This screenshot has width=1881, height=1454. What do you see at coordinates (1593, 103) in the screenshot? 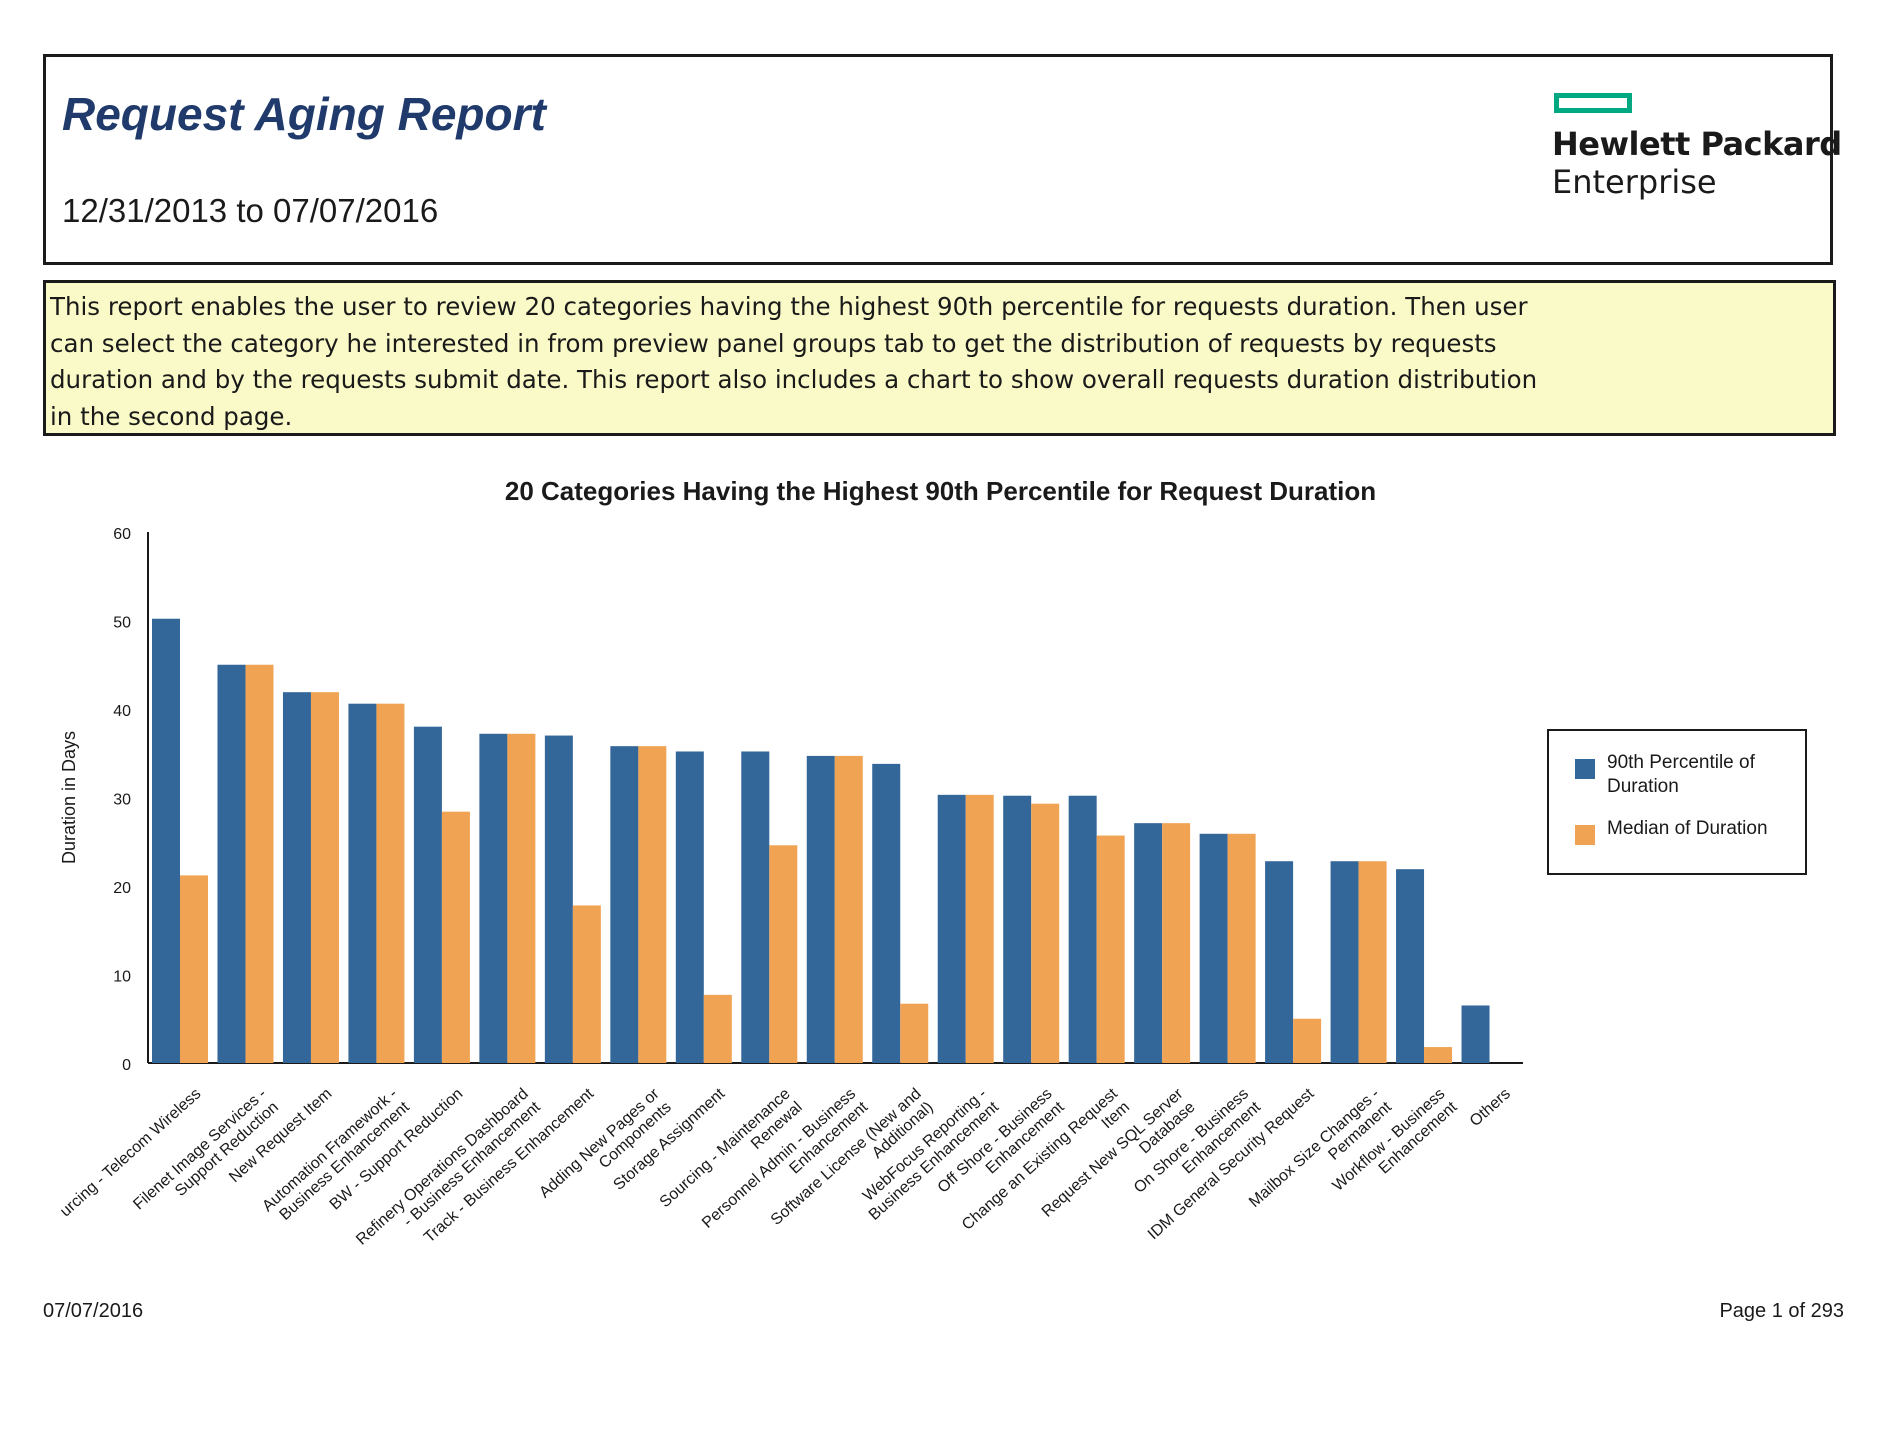
I see `hpe-logo-mark-icon` at bounding box center [1593, 103].